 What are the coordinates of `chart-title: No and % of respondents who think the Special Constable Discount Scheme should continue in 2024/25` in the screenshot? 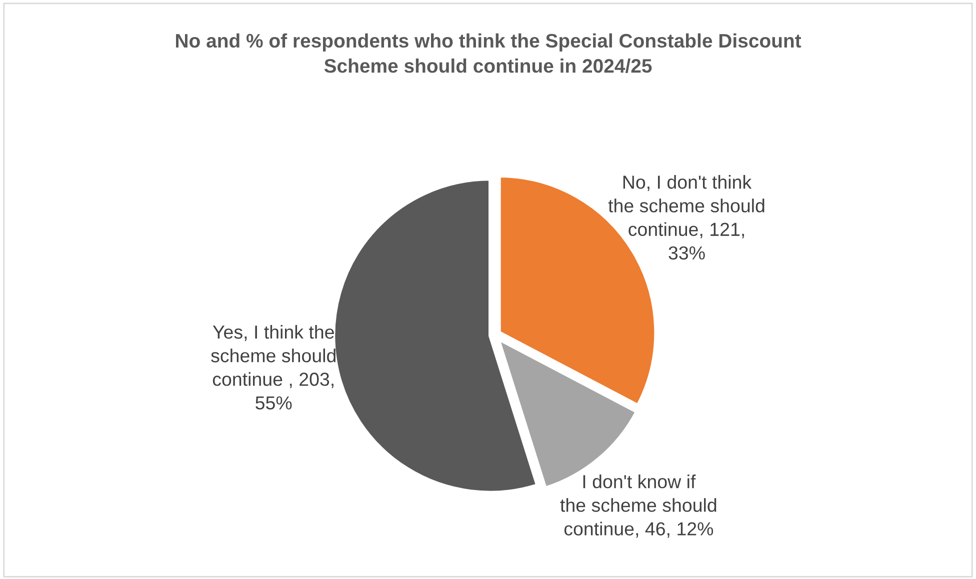 It's located at (489, 53).